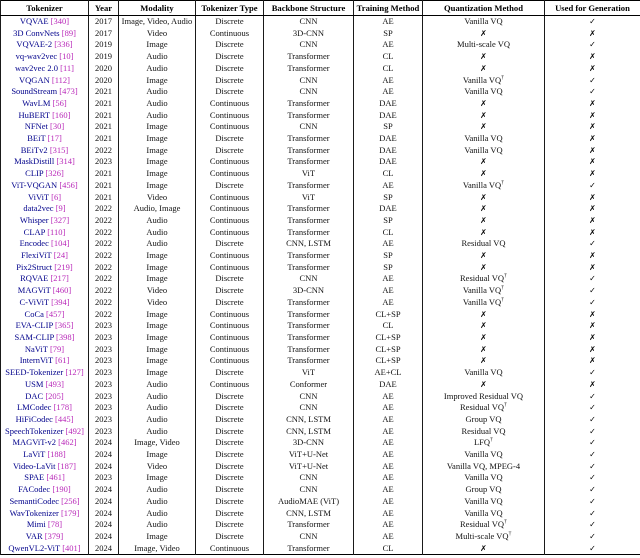 Image resolution: width=640 pixels, height=558 pixels. I want to click on training-method-cell: SP, so click(388, 220).